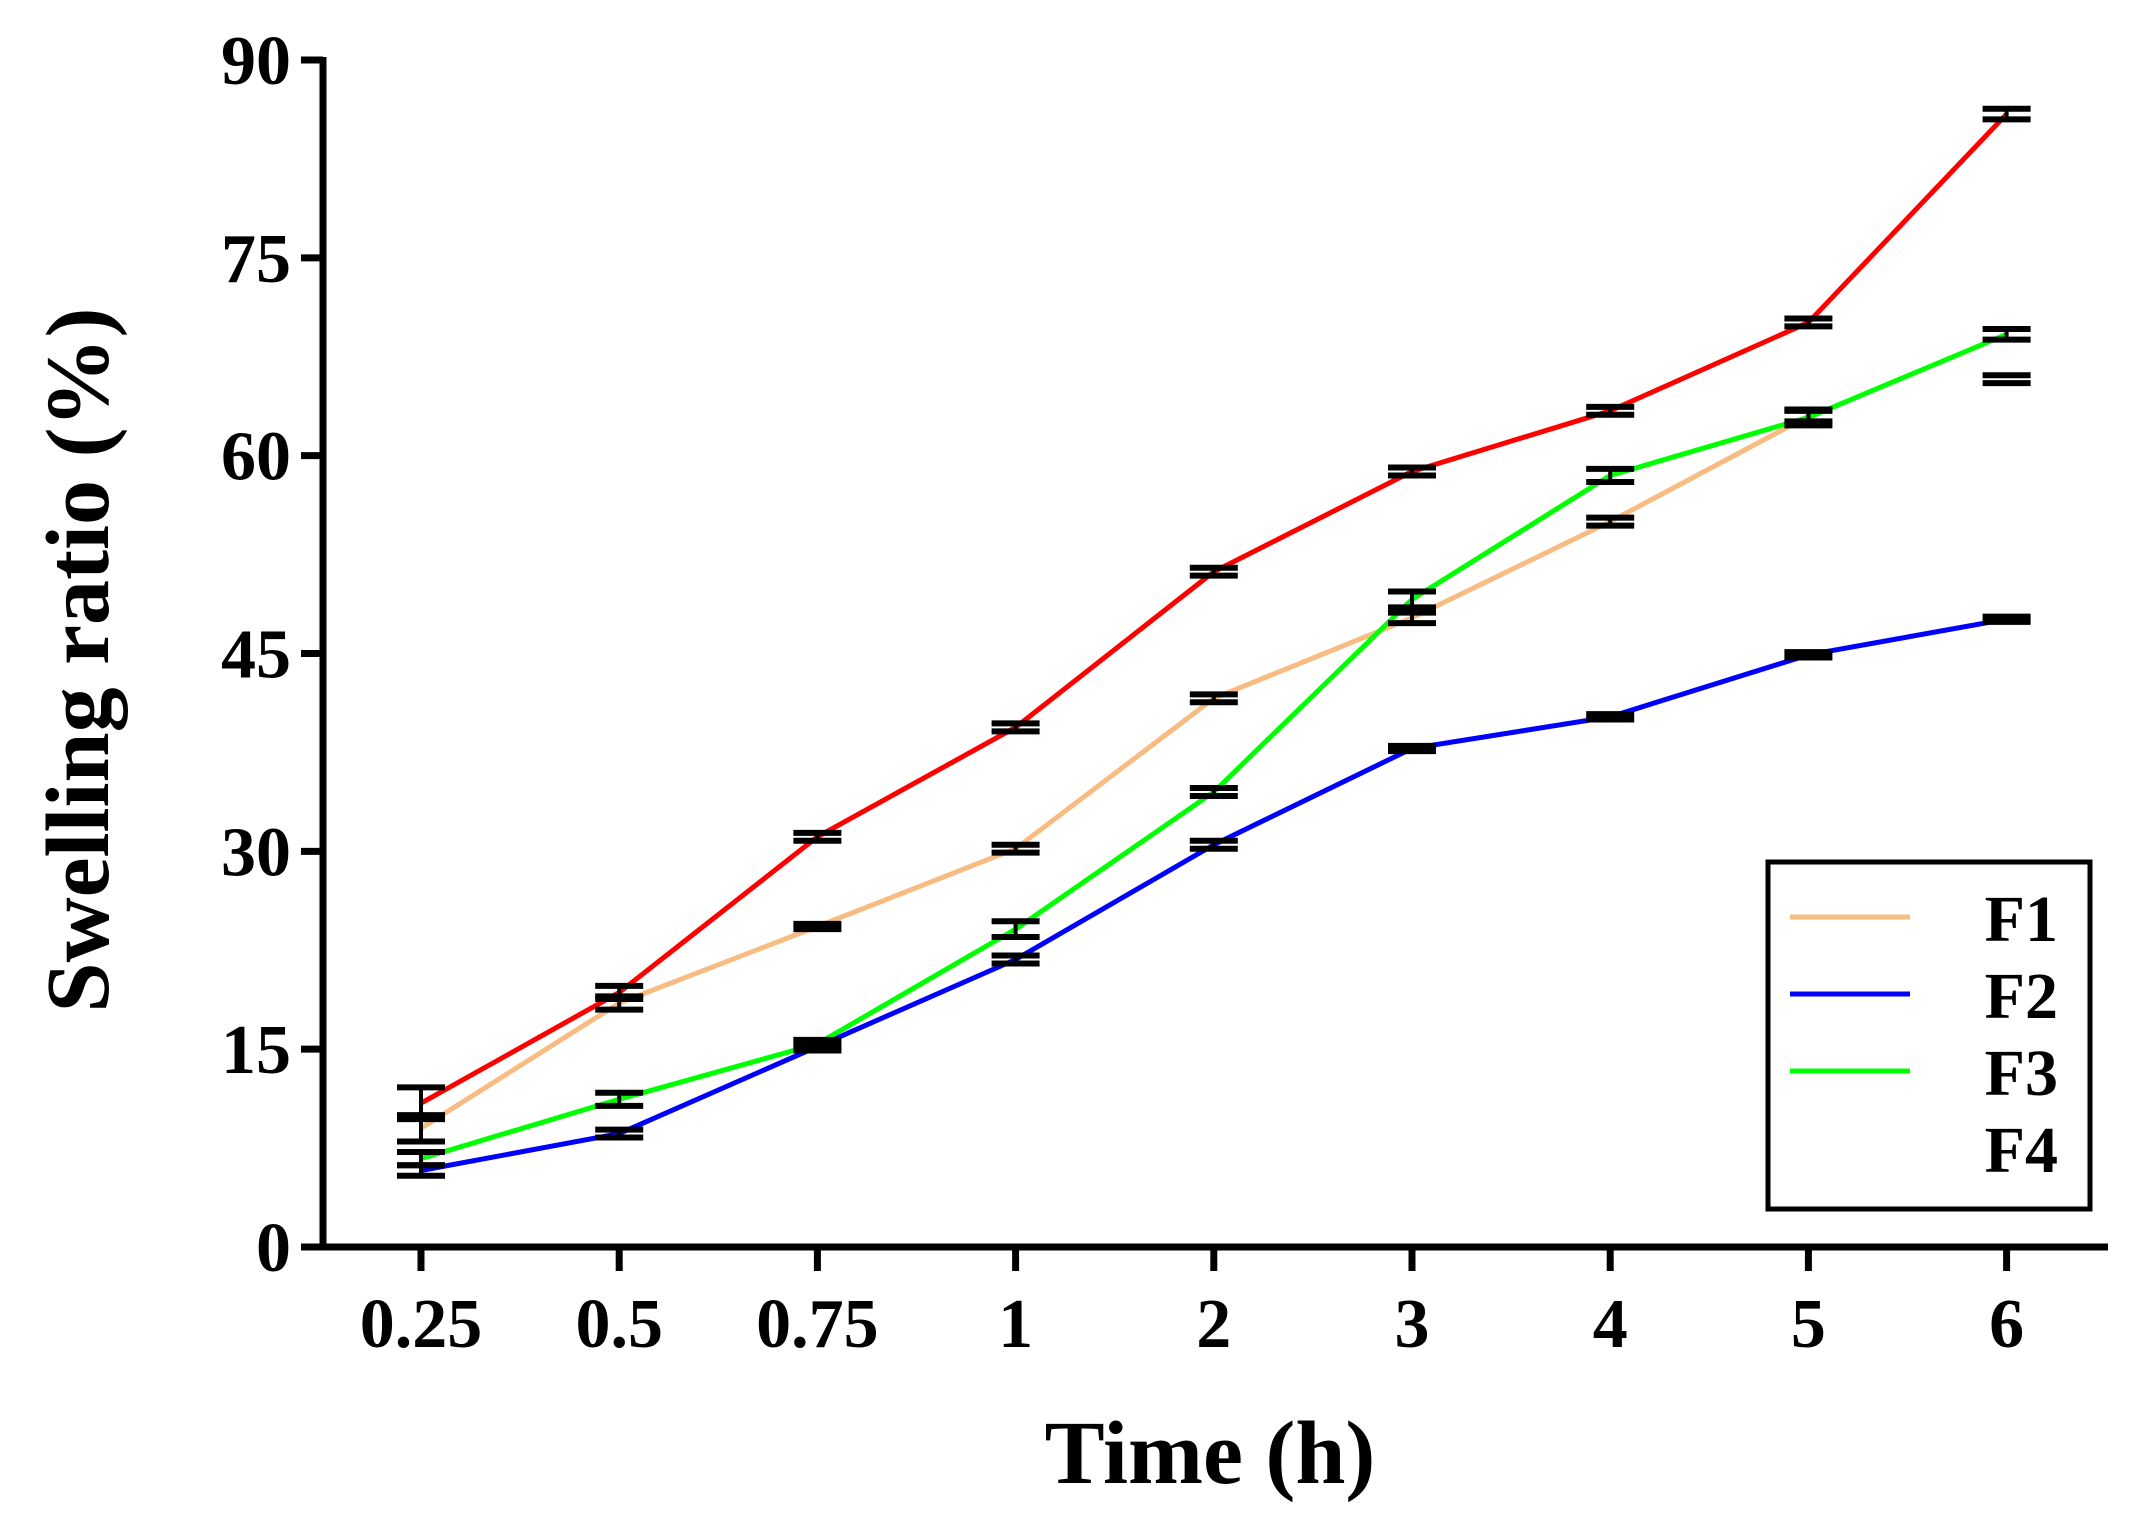  What do you see at coordinates (2021, 996) in the screenshot?
I see `legend-label-f2: F2` at bounding box center [2021, 996].